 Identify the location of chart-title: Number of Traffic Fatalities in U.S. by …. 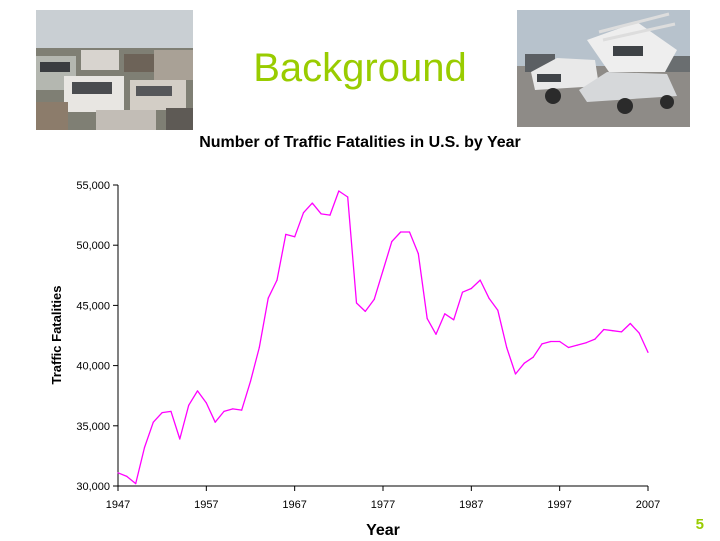
(360, 142).